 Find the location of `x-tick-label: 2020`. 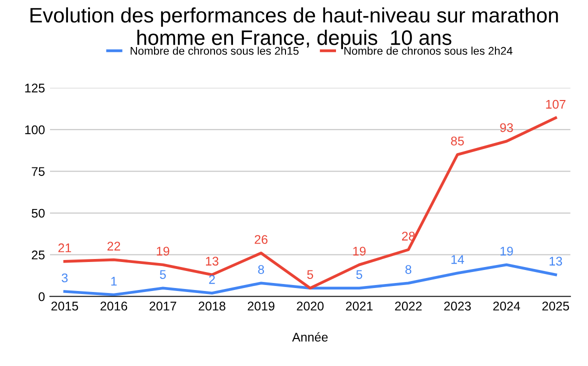

x-tick-label: 2020 is located at coordinates (310, 306).